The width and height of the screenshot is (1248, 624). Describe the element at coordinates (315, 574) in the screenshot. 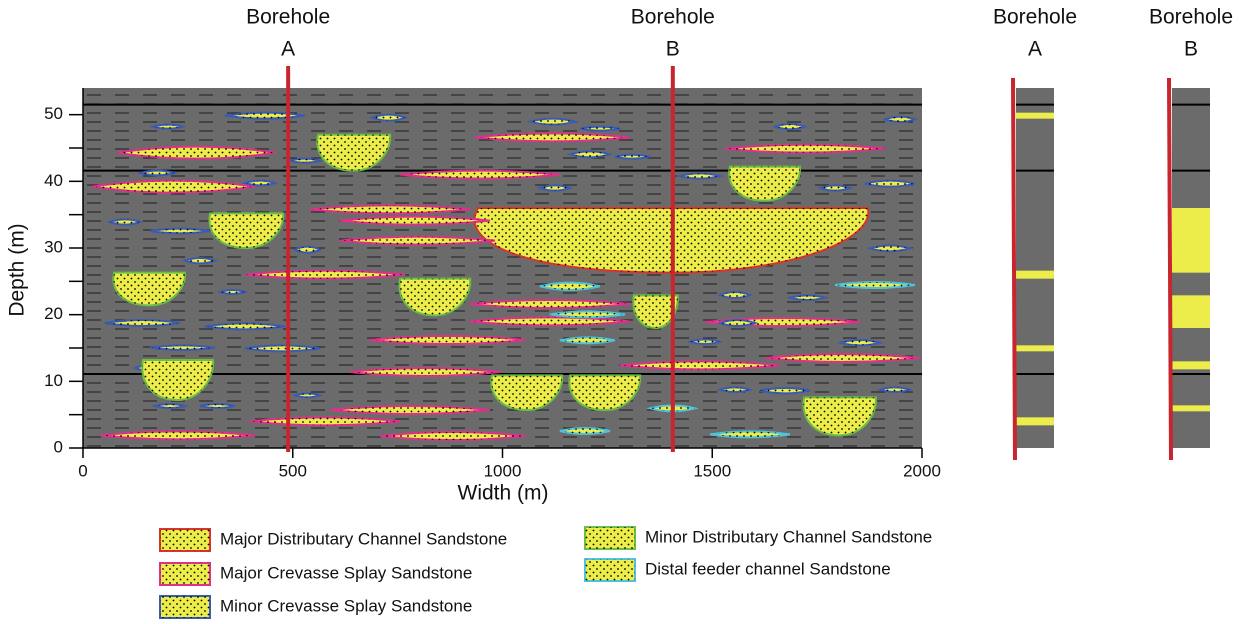

I see `legend-item: Major Crevasse Splay Sandstone` at that location.